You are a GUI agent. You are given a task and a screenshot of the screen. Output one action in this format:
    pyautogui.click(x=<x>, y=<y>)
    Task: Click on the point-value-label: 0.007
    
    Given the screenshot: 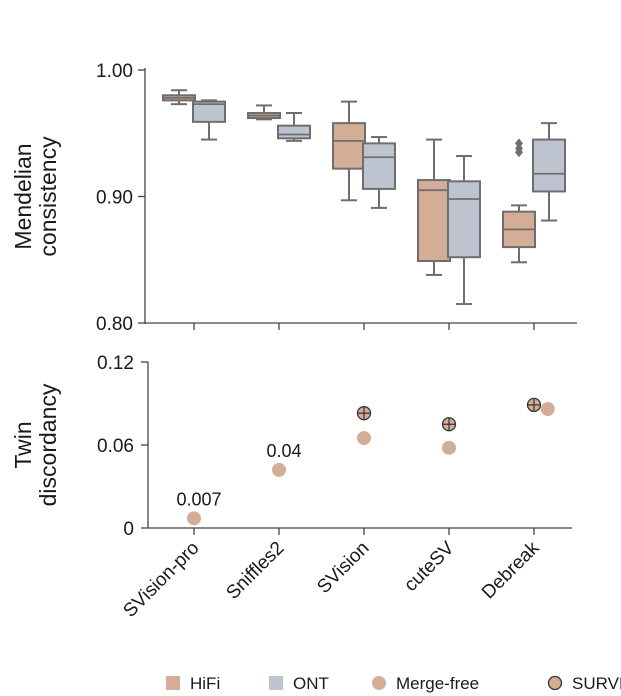 What is the action you would take?
    pyautogui.click(x=198, y=499)
    